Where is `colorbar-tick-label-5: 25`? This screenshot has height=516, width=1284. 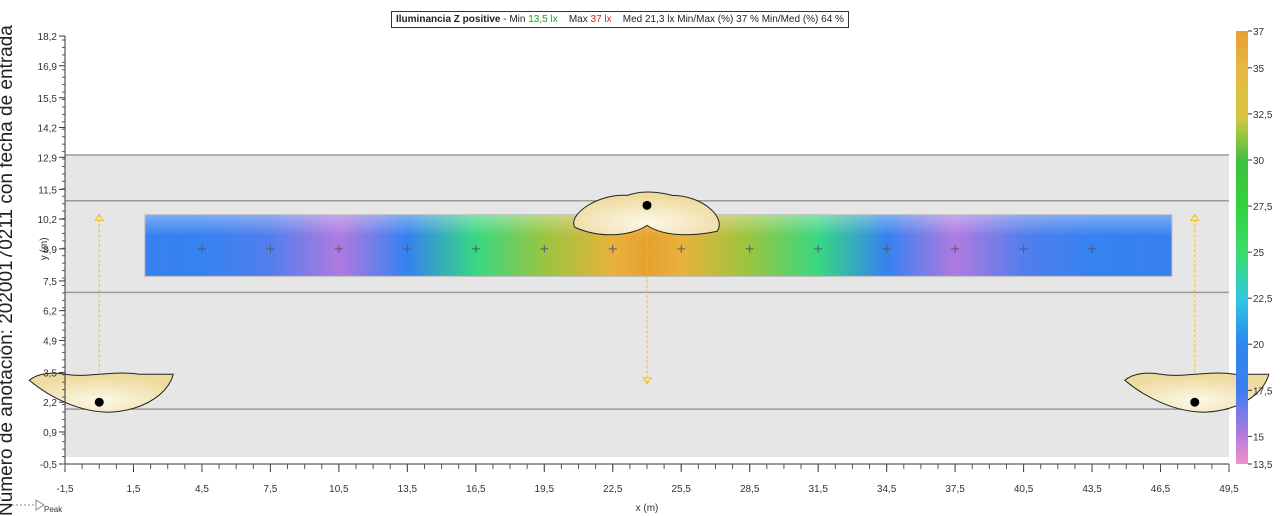 colorbar-tick-label-5: 25 is located at coordinates (1259, 253).